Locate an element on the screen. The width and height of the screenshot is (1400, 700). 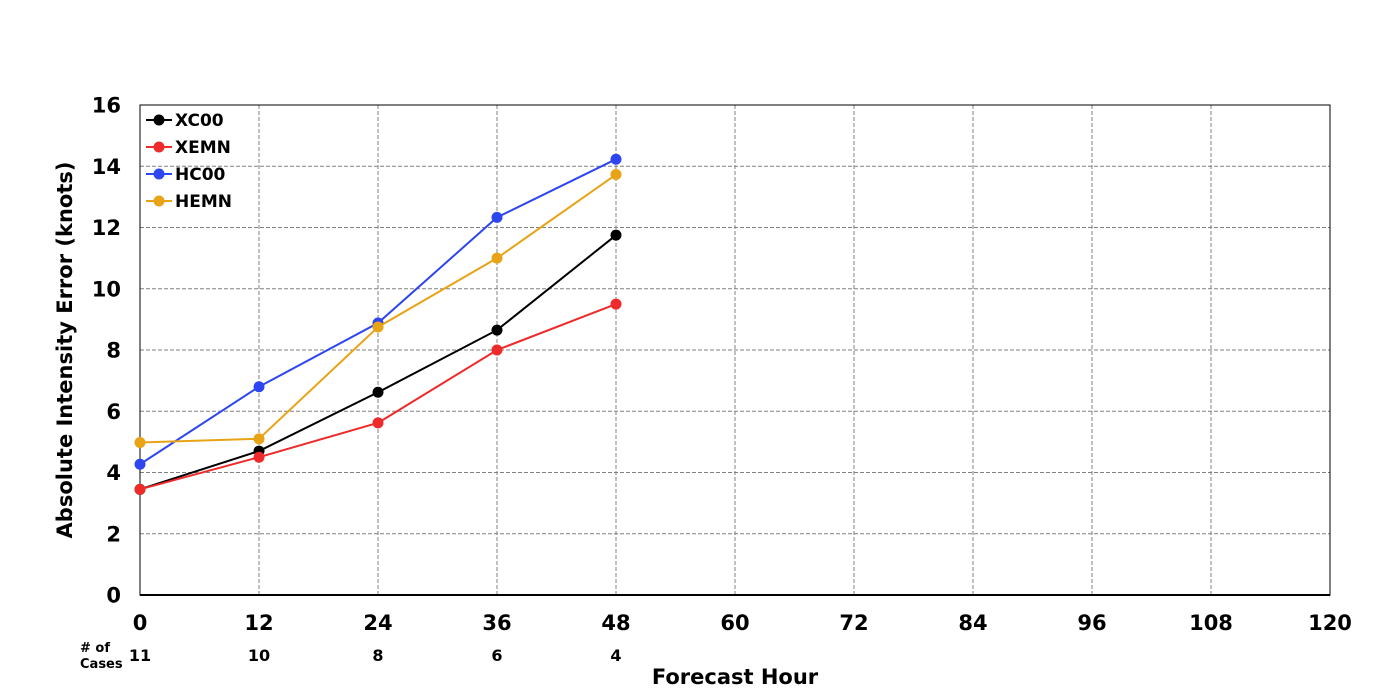
legend-label-hemn: HEMN is located at coordinates (203, 202).